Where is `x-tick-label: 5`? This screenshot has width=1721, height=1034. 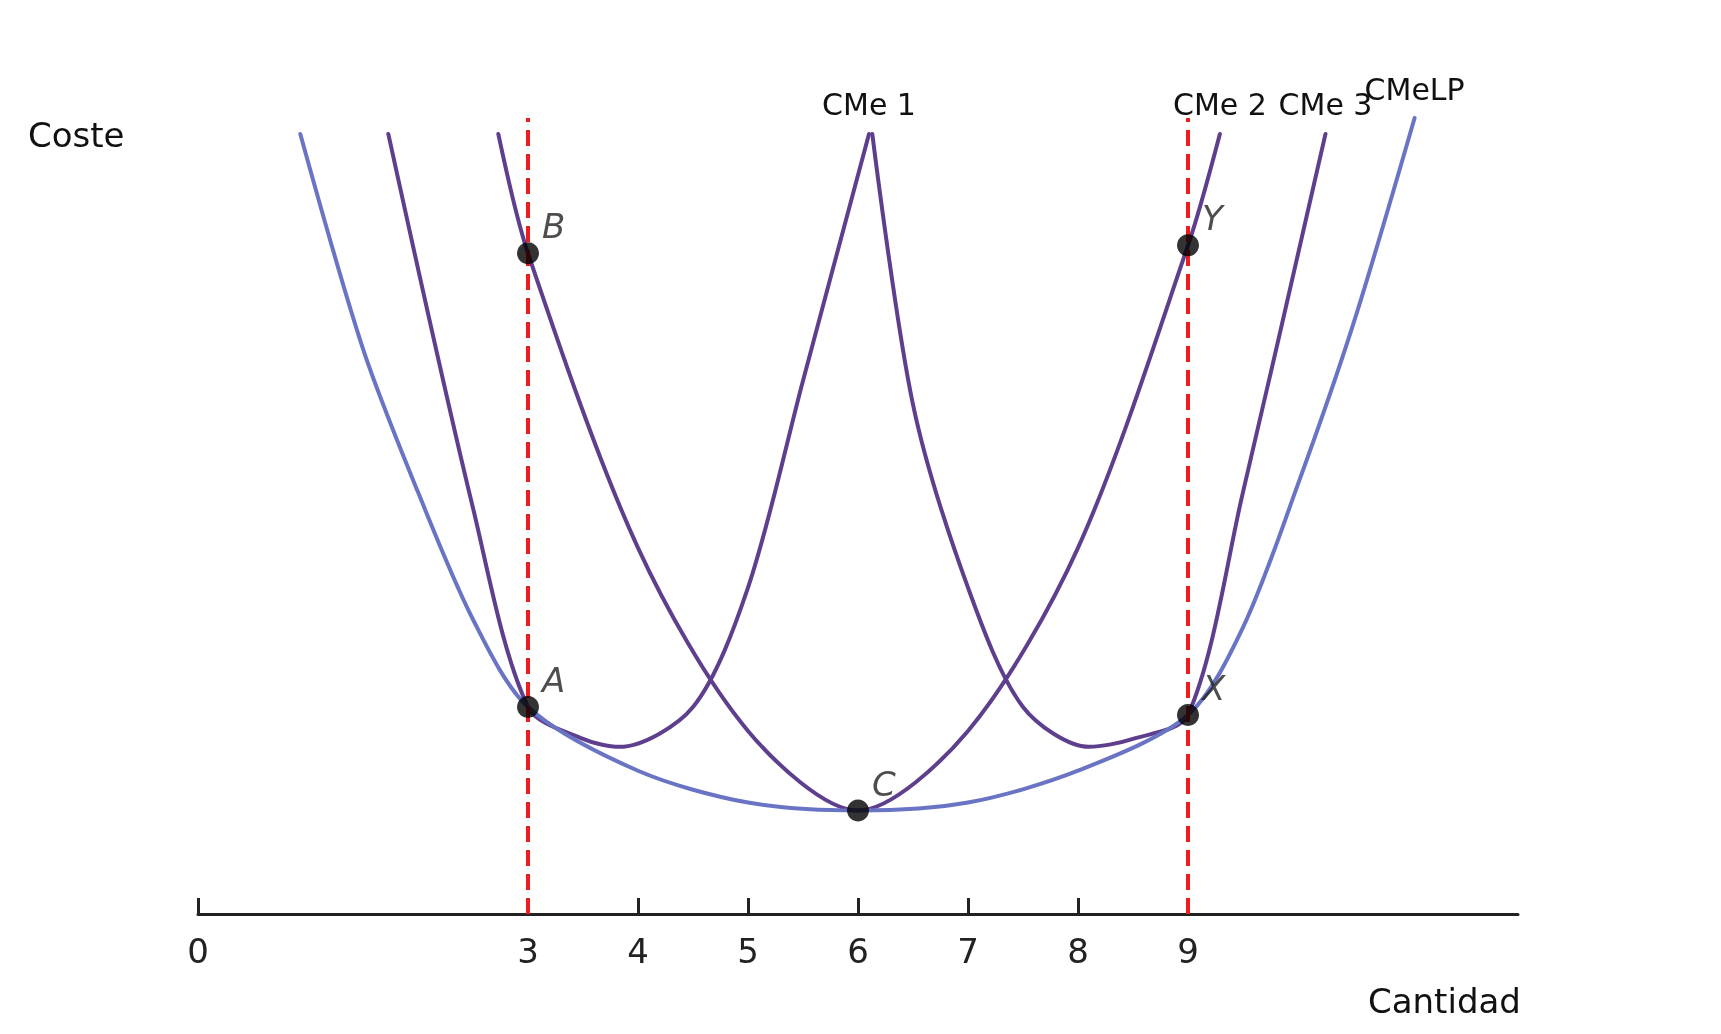
x-tick-label: 5 is located at coordinates (748, 951).